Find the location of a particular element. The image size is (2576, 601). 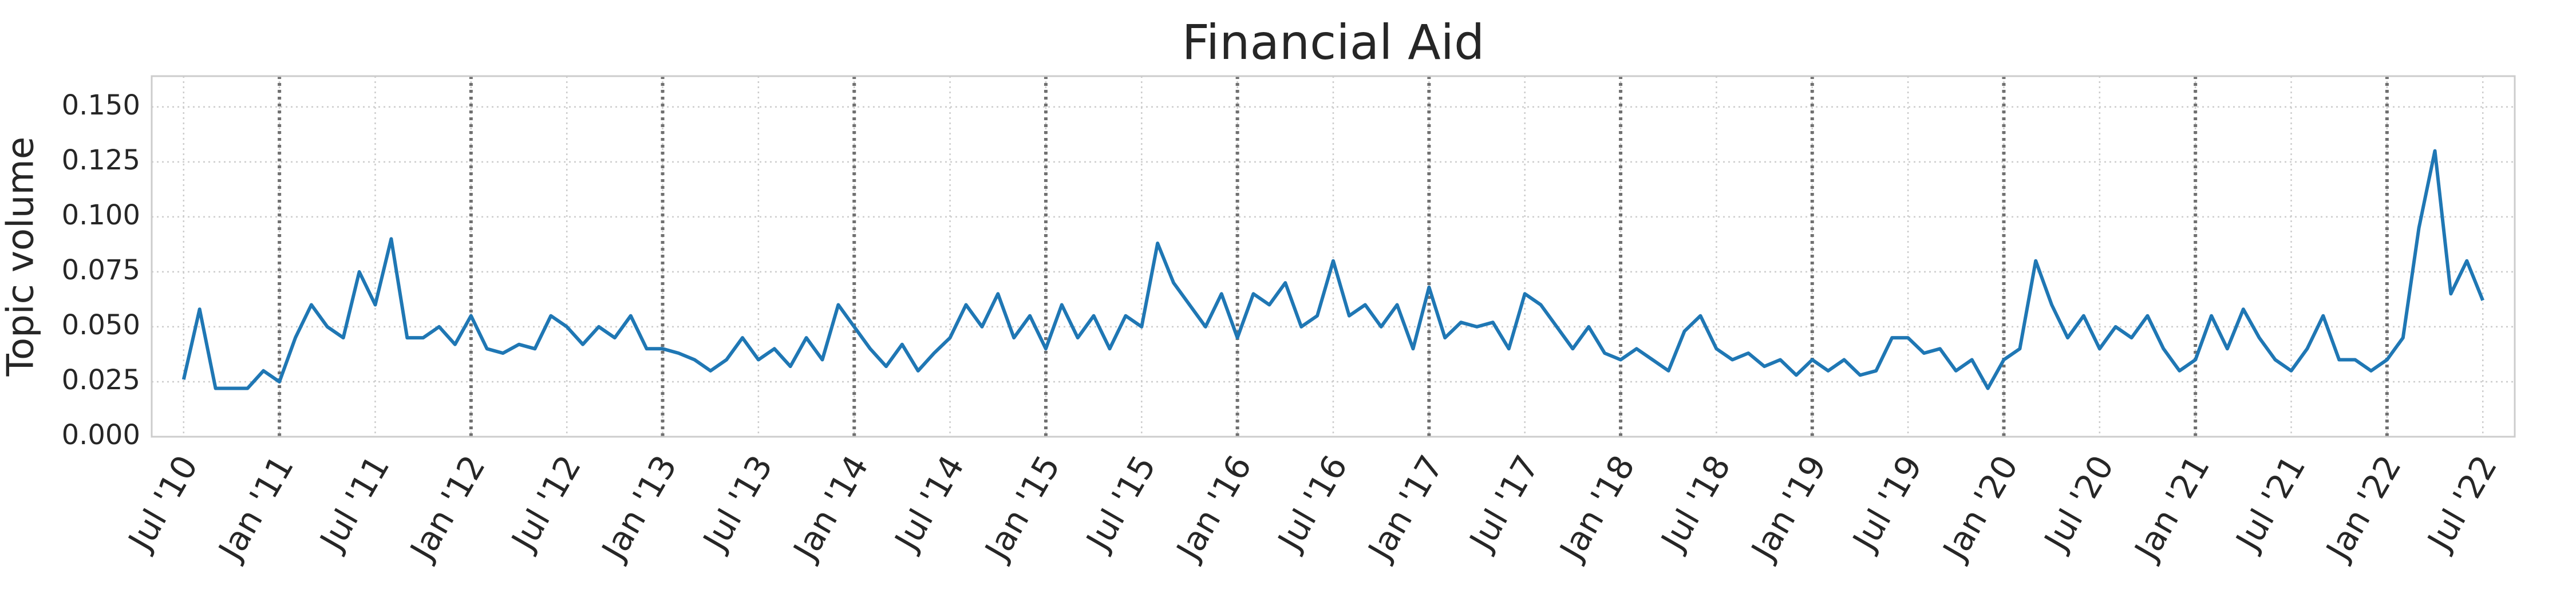

y-tick-label: 0.075 is located at coordinates (101, 270).